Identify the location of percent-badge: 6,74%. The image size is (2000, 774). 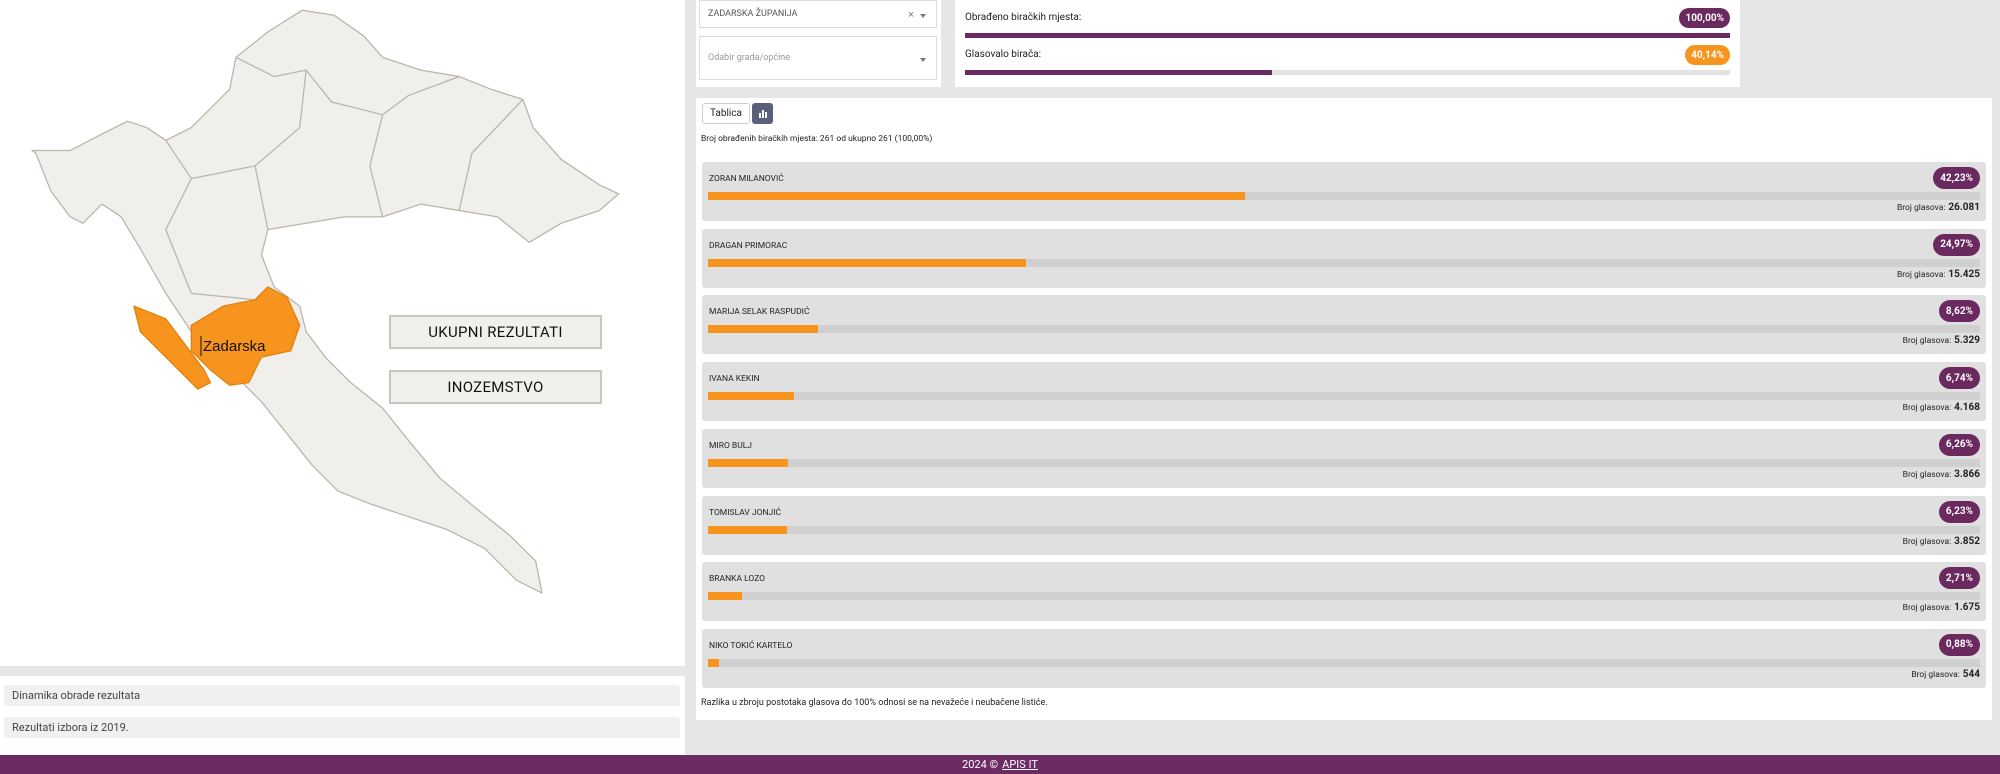
(1959, 378).